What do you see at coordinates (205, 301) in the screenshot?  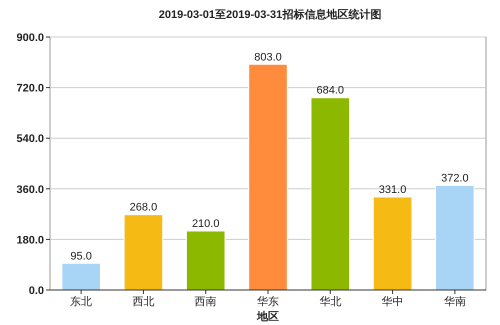 I see `x-tick-label: 西南` at bounding box center [205, 301].